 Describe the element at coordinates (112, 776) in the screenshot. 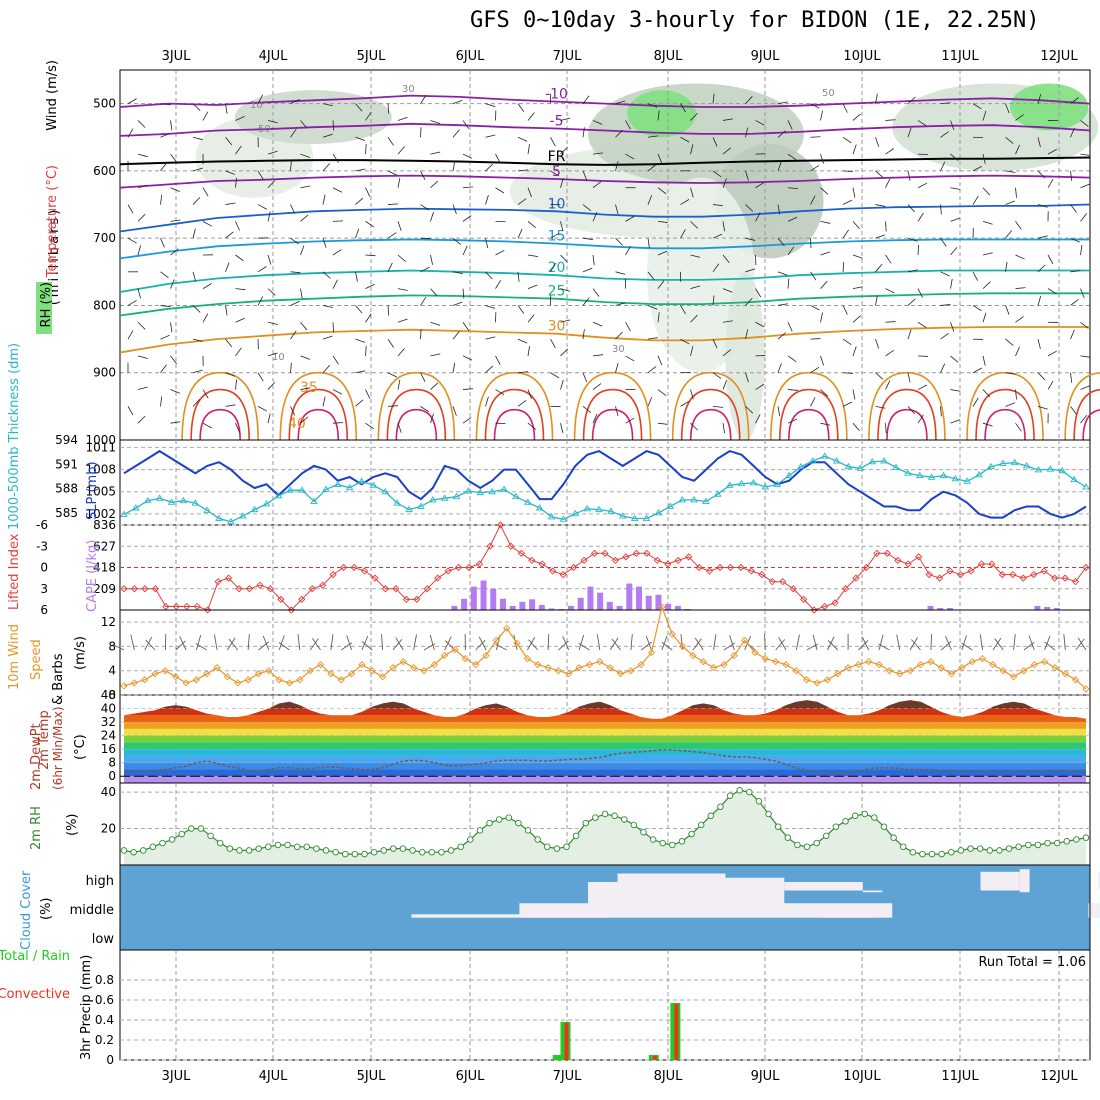

I see `temp-tick-label: 0` at that location.